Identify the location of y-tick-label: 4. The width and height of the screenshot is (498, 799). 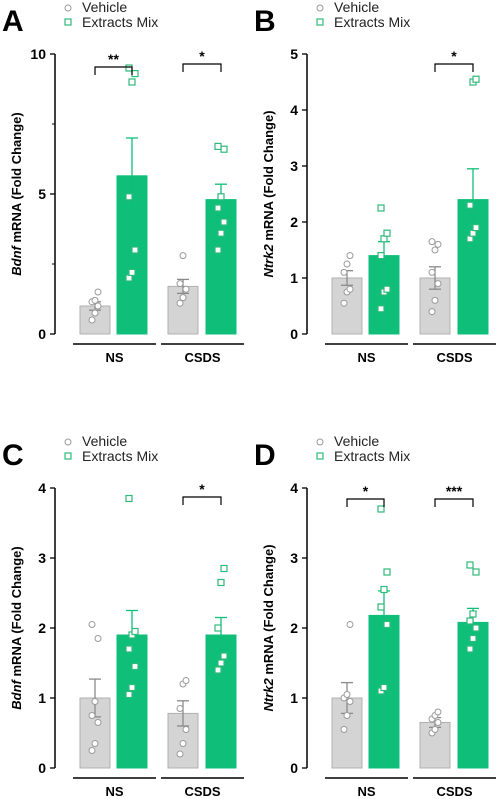
(294, 488).